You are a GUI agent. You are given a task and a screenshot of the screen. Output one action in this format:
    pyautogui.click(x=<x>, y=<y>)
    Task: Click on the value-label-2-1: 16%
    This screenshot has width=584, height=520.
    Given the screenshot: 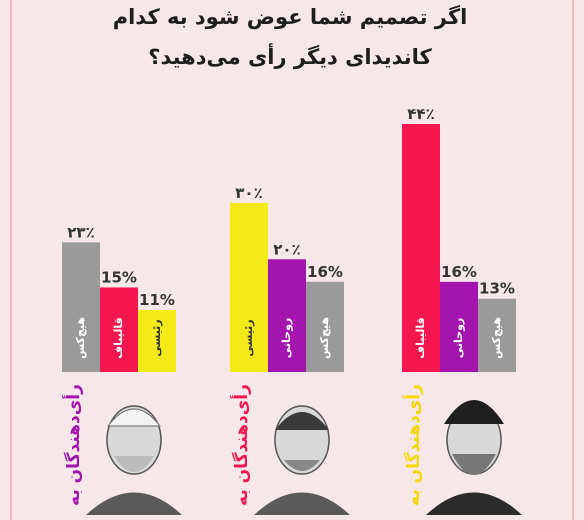 What is the action you would take?
    pyautogui.click(x=459, y=272)
    